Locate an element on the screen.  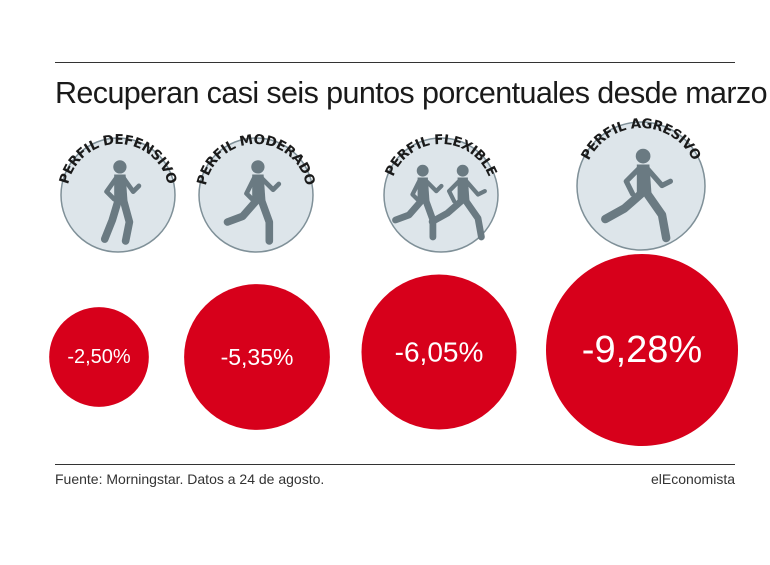
two-runners-icon is located at coordinates (439, 202).